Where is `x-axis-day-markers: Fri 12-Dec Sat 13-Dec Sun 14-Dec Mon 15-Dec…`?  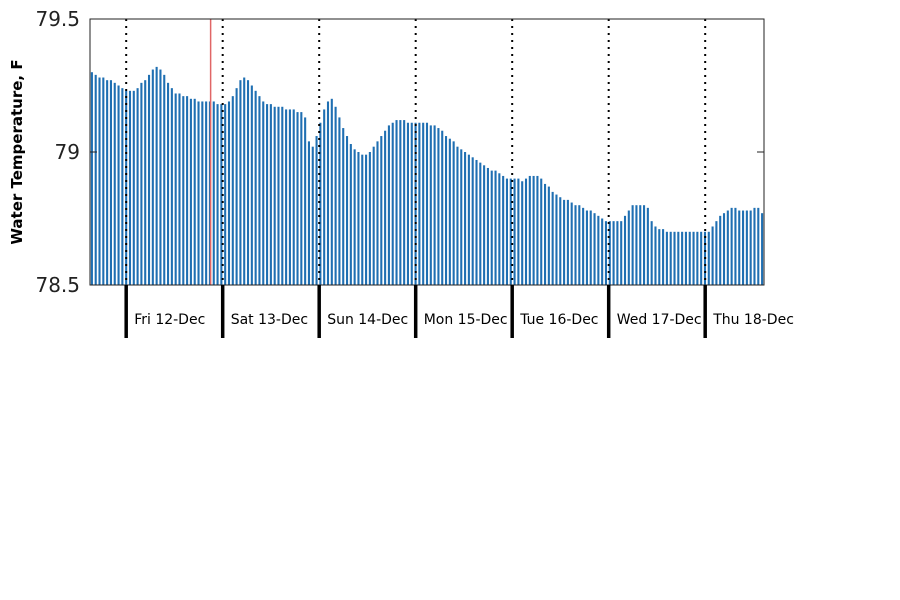 x-axis-day-markers: Fri 12-Dec Sat 13-Dec Sun 14-Dec Mon 15-Dec… is located at coordinates (459, 311).